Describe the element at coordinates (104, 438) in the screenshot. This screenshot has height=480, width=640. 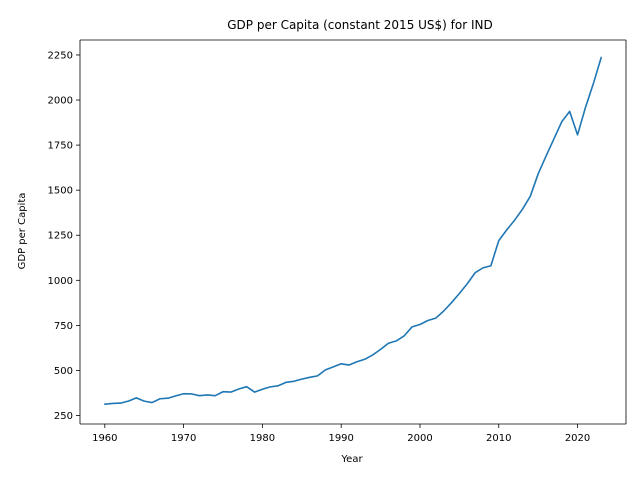
I see `x-tick-label: 1960` at that location.